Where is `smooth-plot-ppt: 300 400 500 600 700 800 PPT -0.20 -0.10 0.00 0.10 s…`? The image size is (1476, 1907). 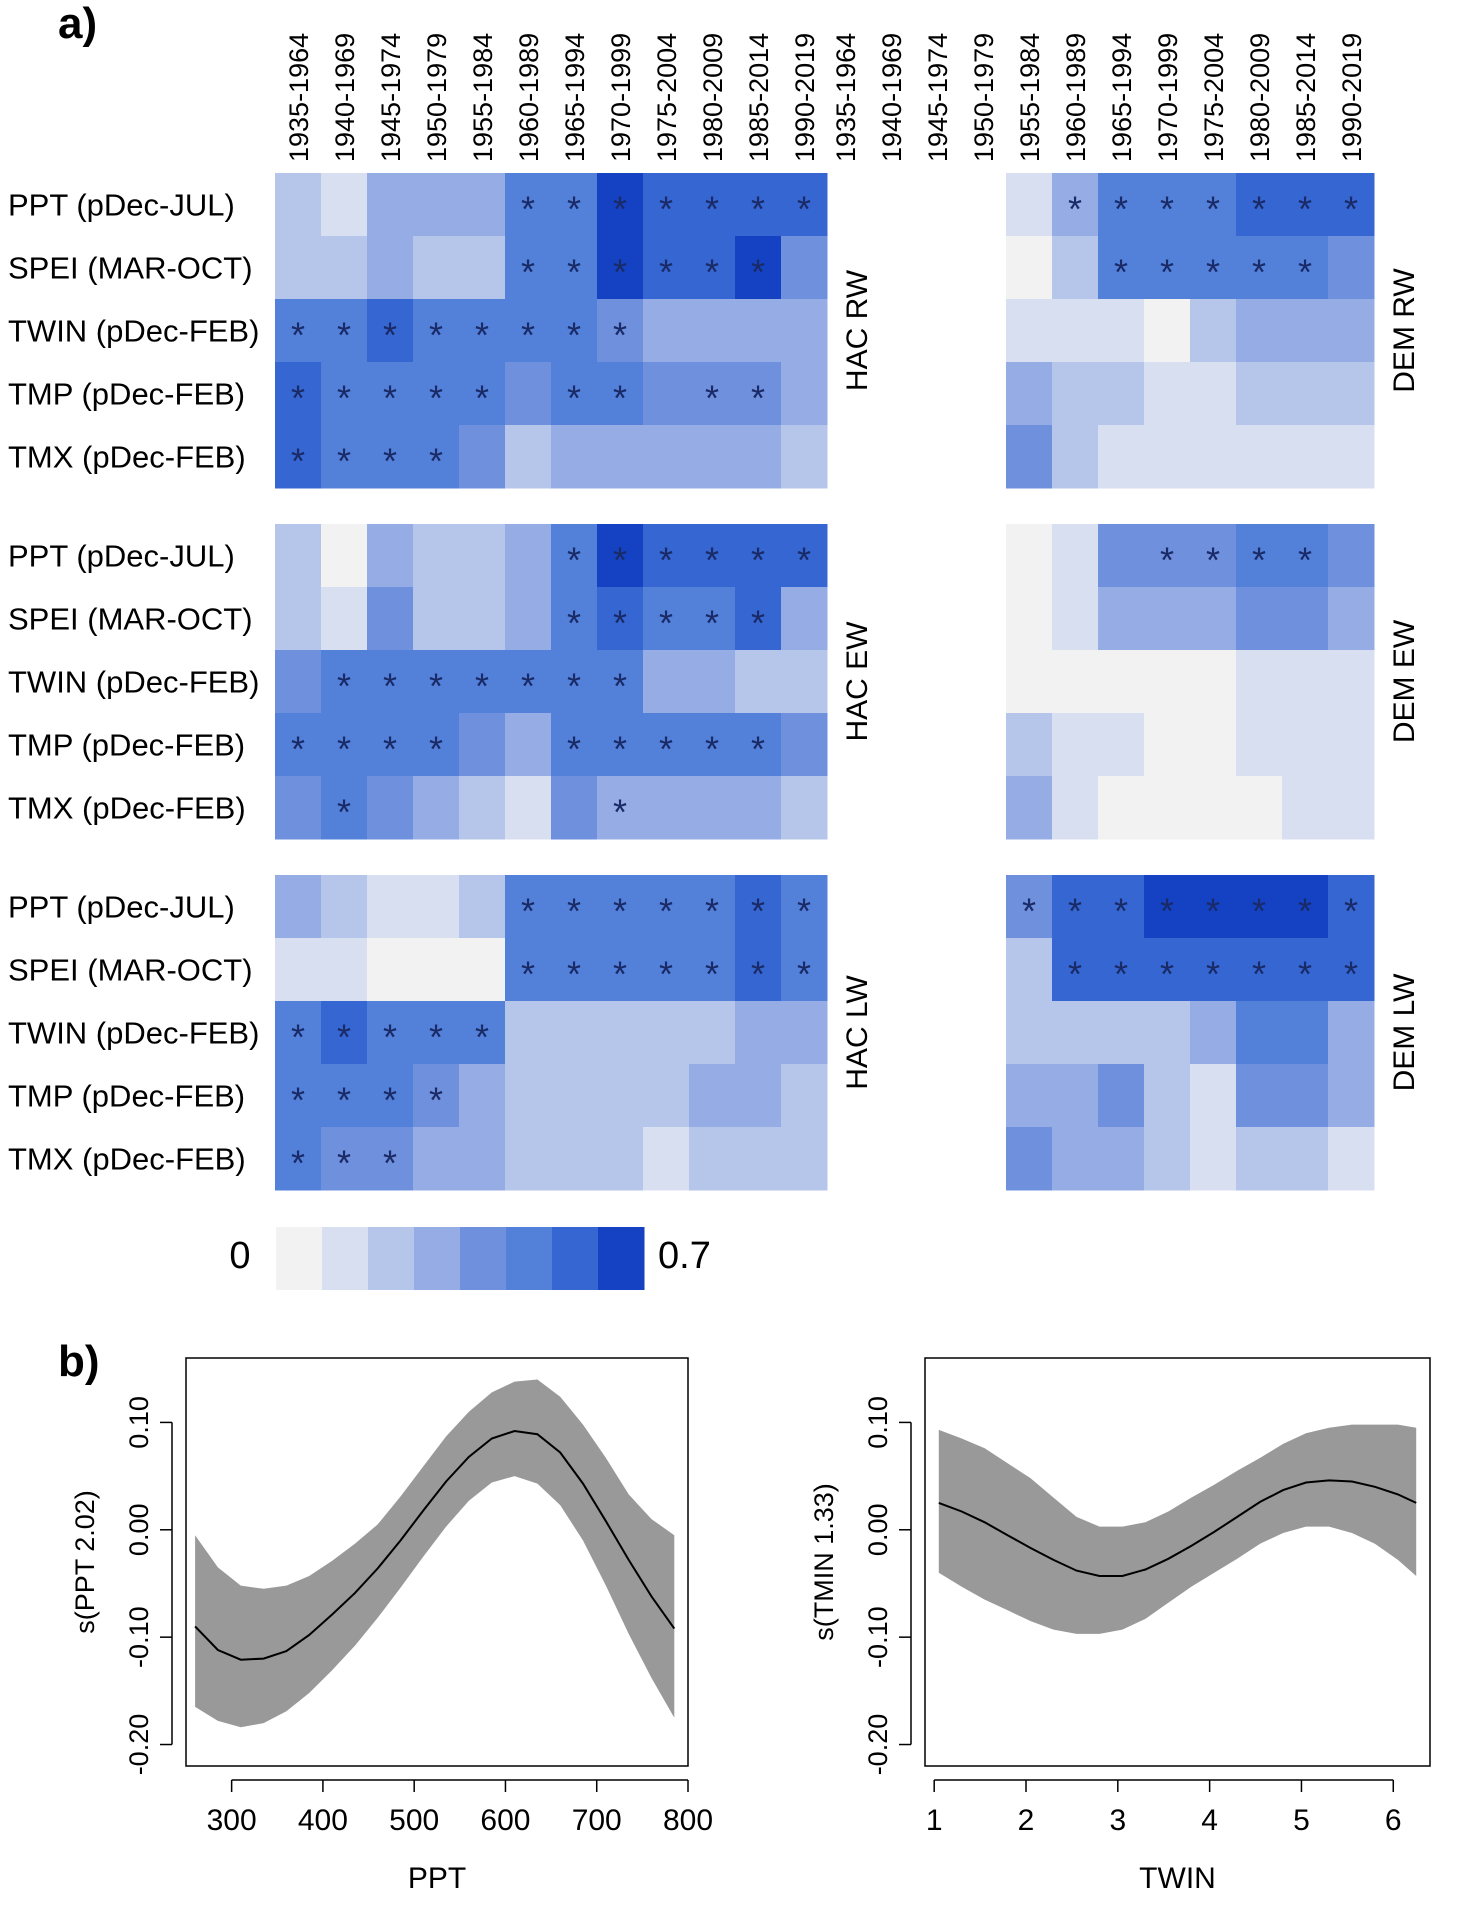 smooth-plot-ppt: 300 400 500 600 700 800 PPT -0.20 -0.10 0.00 0.10 s… is located at coordinates (391, 1626).